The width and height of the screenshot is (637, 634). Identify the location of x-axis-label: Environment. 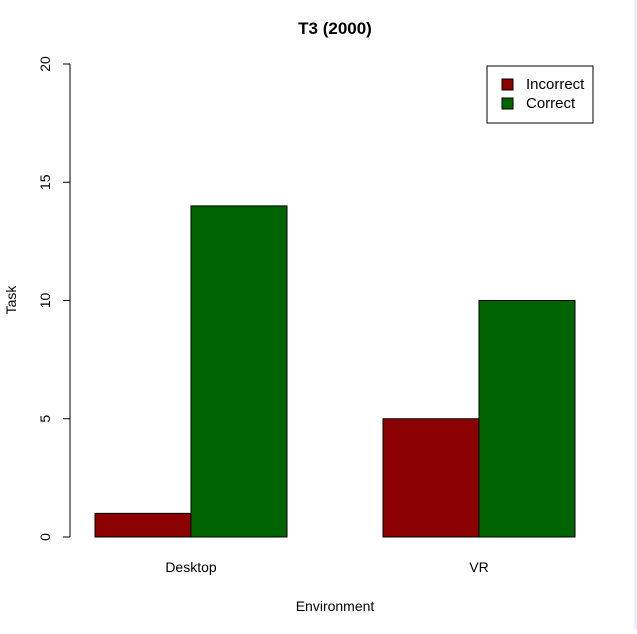
(335, 606).